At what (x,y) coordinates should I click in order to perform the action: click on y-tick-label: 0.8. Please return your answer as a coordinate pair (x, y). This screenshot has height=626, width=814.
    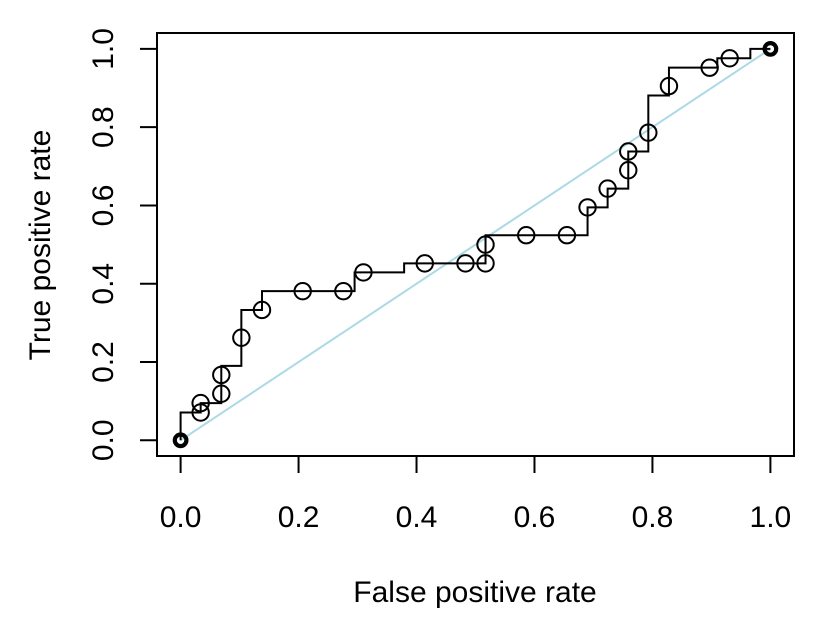
    Looking at the image, I should click on (103, 127).